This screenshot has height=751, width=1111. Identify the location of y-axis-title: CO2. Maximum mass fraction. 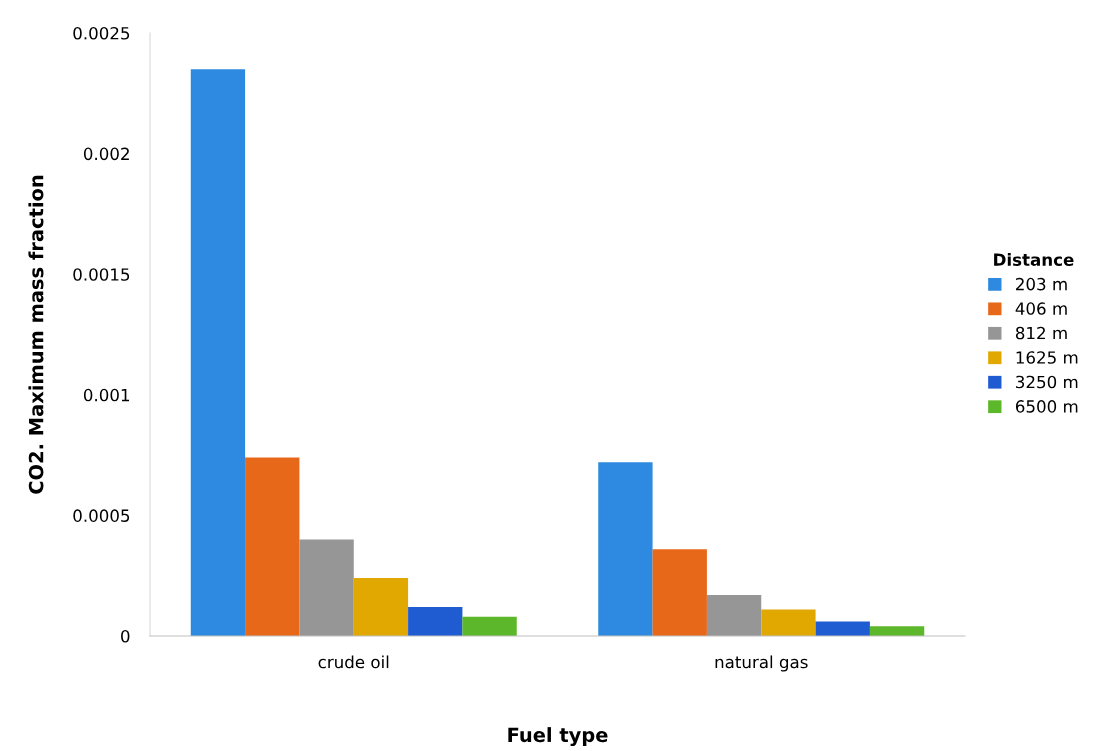
(36, 334).